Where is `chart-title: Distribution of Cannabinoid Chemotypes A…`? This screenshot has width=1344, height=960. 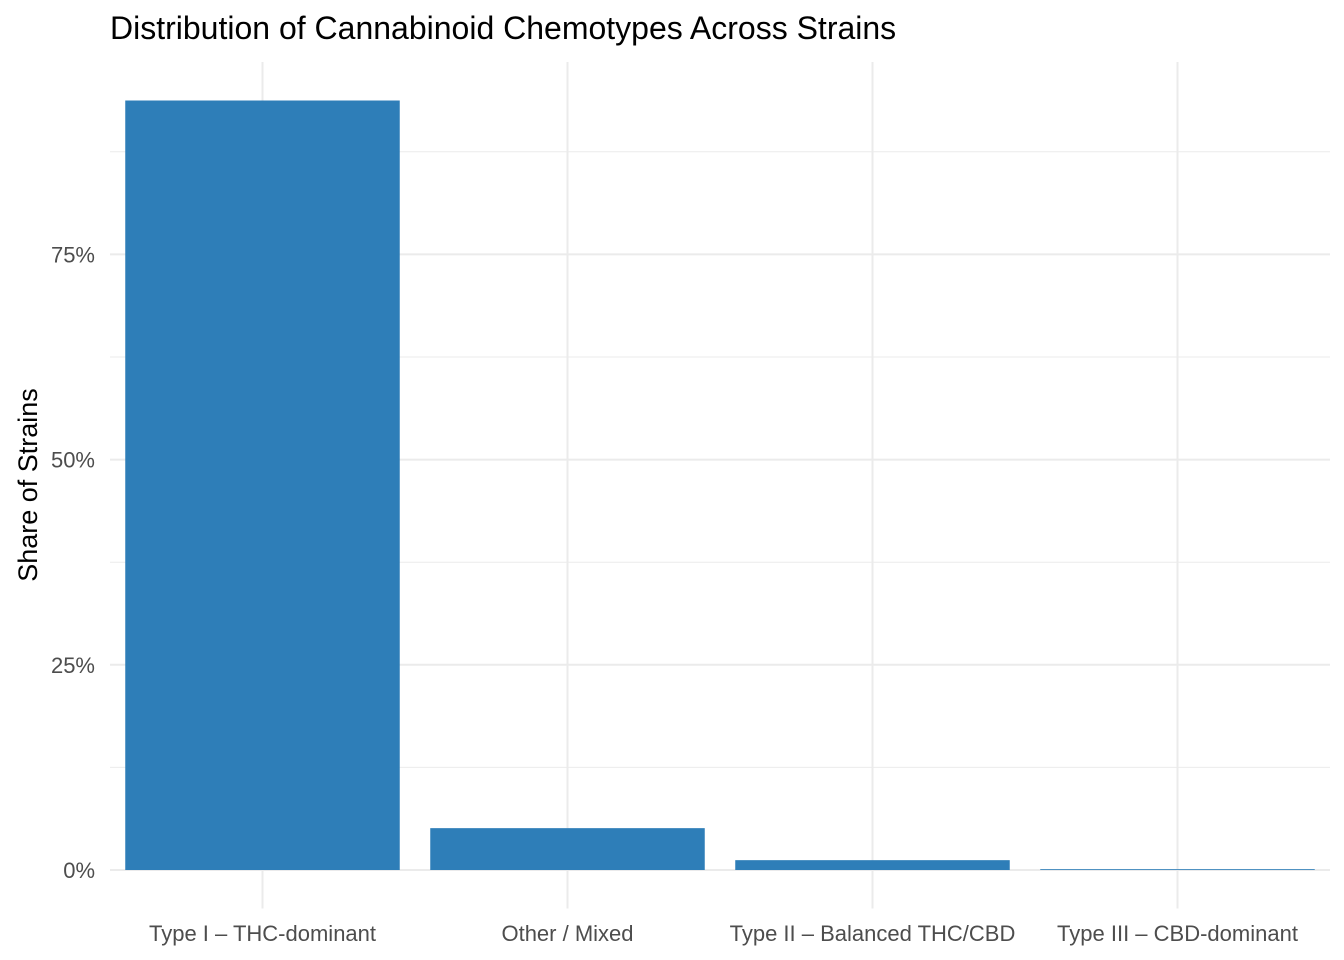
chart-title: Distribution of Cannabinoid Chemotypes A… is located at coordinates (503, 28).